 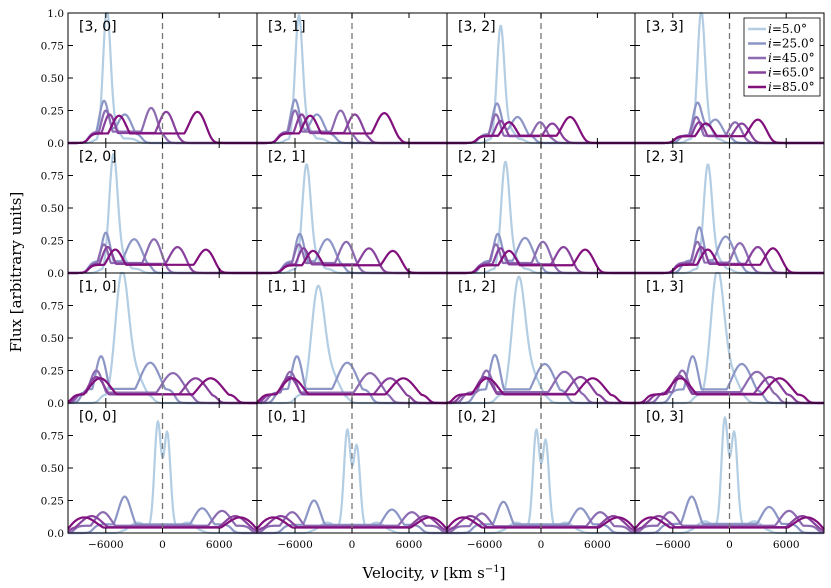 What do you see at coordinates (352, 476) in the screenshot?
I see `panel-3-1: [0, 1] −6000 0 6000` at bounding box center [352, 476].